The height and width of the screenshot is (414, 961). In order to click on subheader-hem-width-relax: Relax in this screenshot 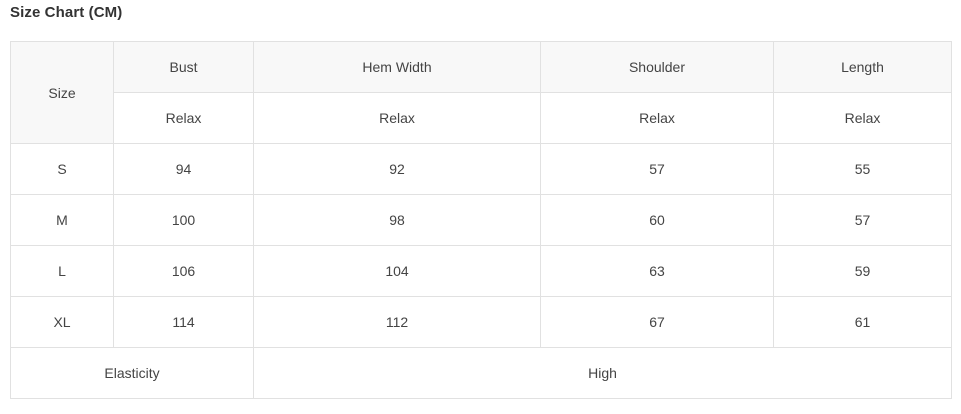, I will do `click(397, 118)`.